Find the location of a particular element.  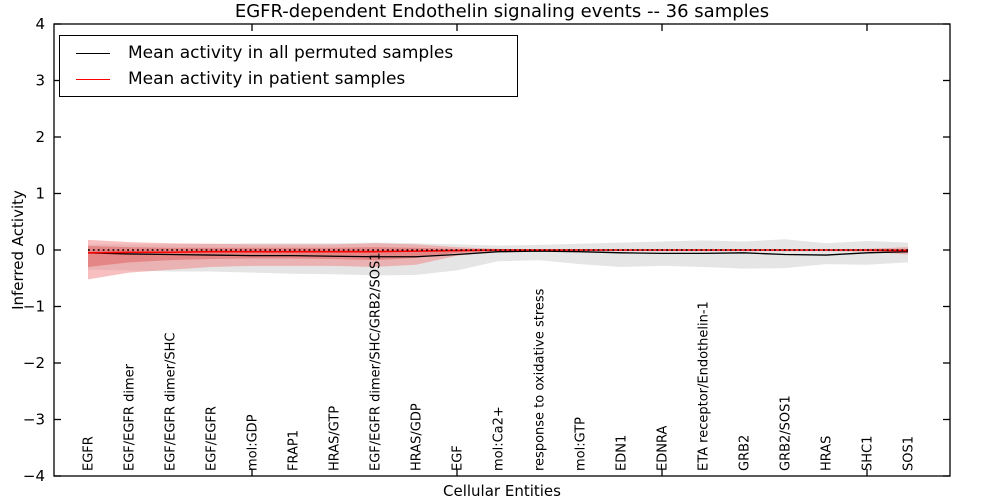

y-tick-label: −2 is located at coordinates (34, 363).